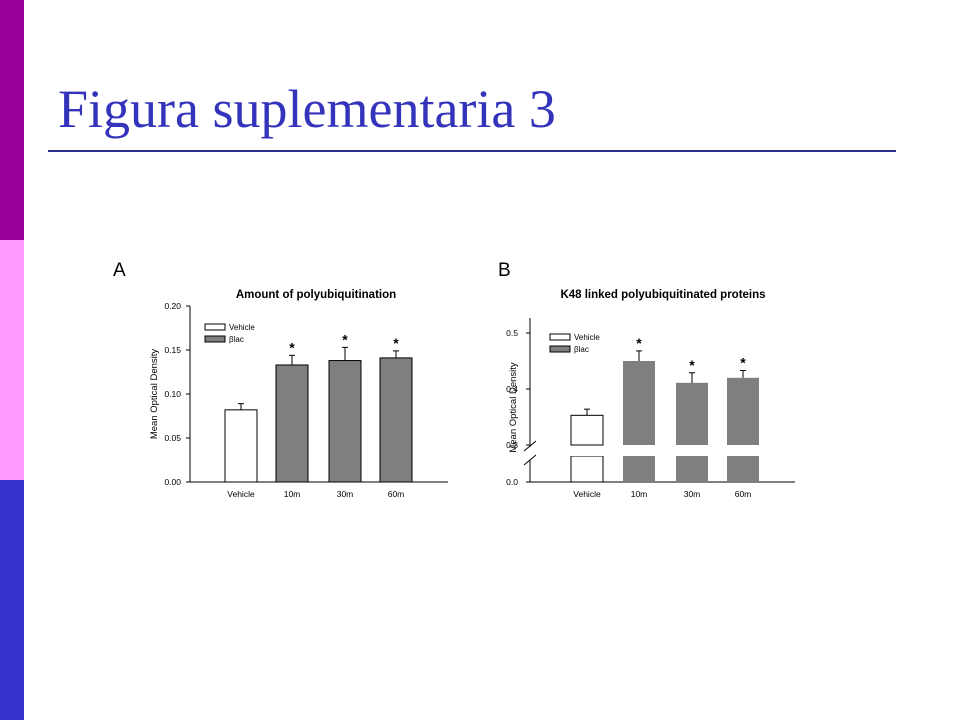  What do you see at coordinates (172, 350) in the screenshot?
I see `y-tick-label: 0.15` at bounding box center [172, 350].